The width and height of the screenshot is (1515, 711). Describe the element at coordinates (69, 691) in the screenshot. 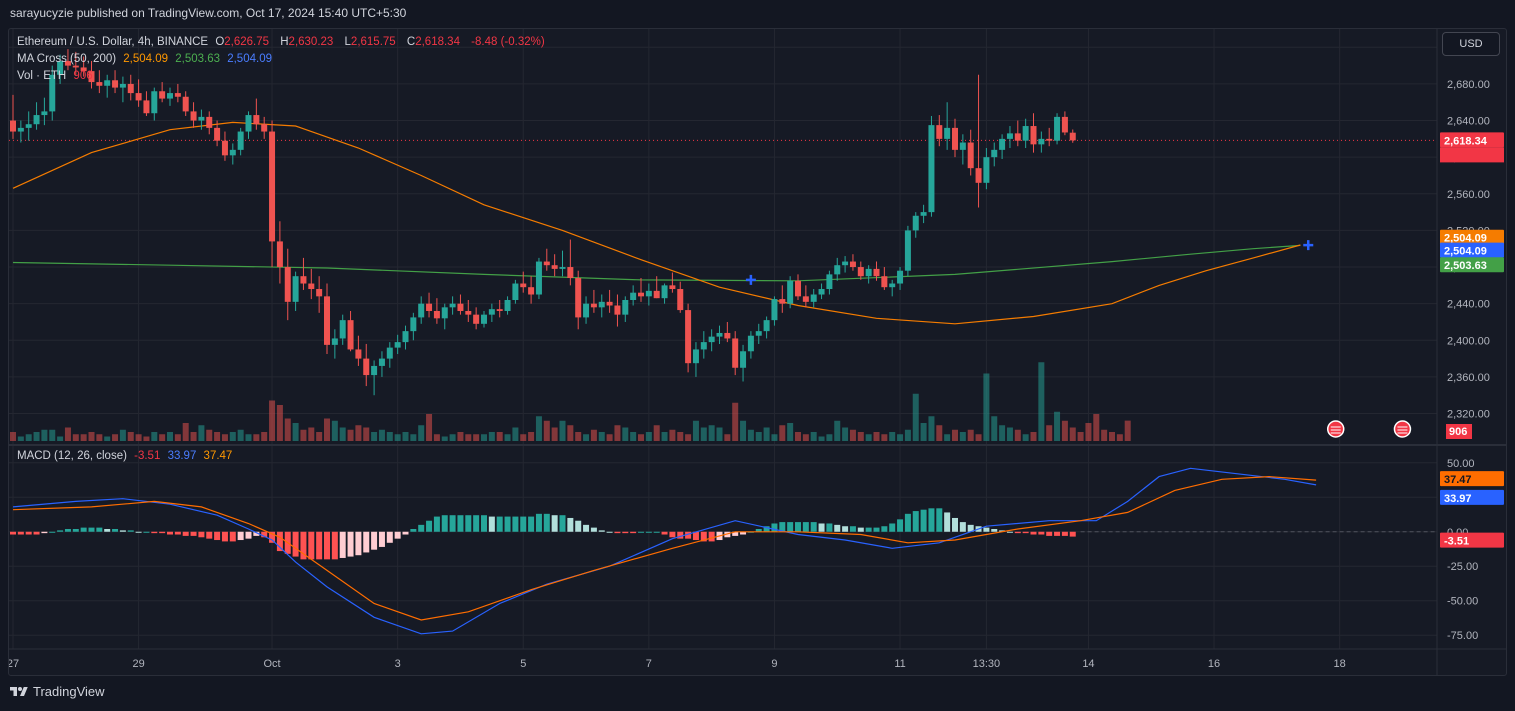

I see `footer-brand-text: TradingView` at that location.